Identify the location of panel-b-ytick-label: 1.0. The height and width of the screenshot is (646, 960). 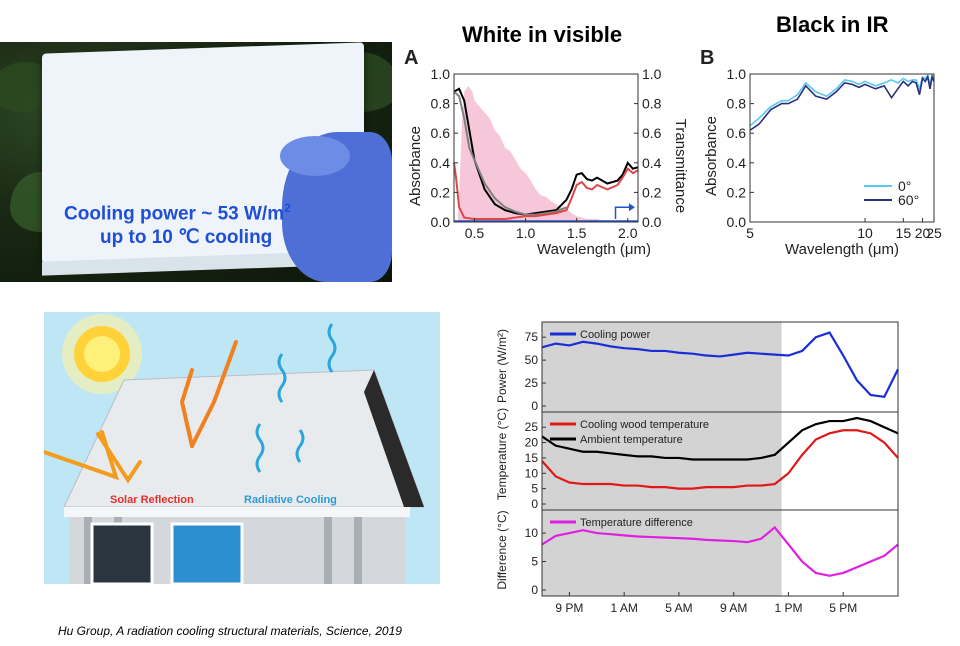
(737, 74).